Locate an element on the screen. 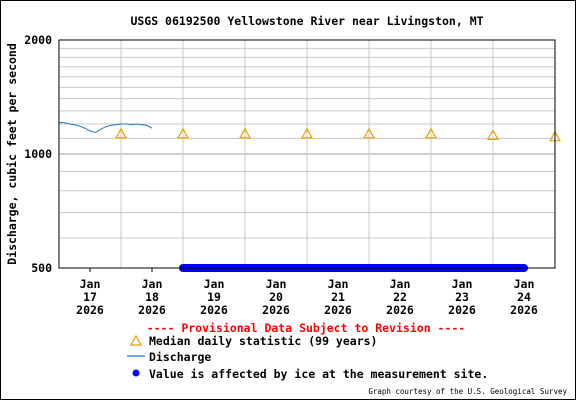 This screenshot has height=400, width=576. y-axis-label: Discharge, cubic feet per second is located at coordinates (12, 154).